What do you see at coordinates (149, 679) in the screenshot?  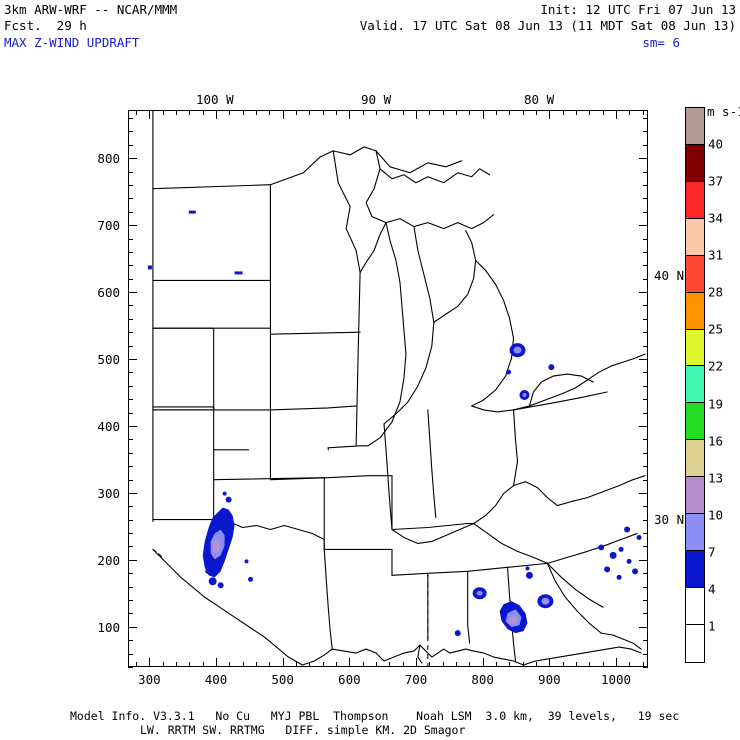 I see `x-tick-label: 300` at bounding box center [149, 679].